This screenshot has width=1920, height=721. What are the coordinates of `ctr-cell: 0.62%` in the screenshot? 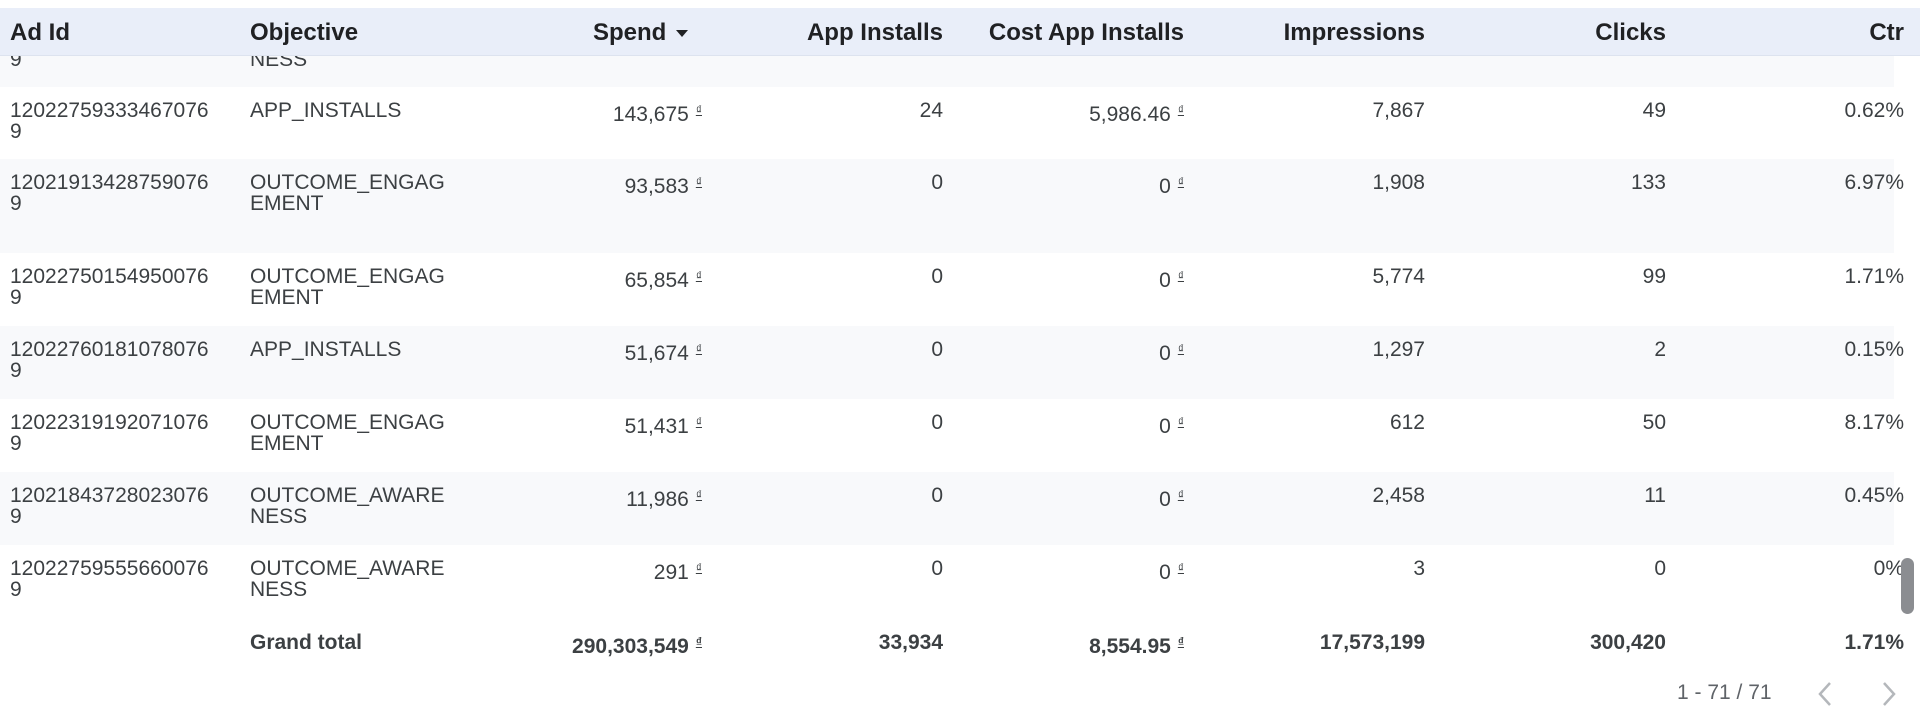 It's located at (1874, 110).